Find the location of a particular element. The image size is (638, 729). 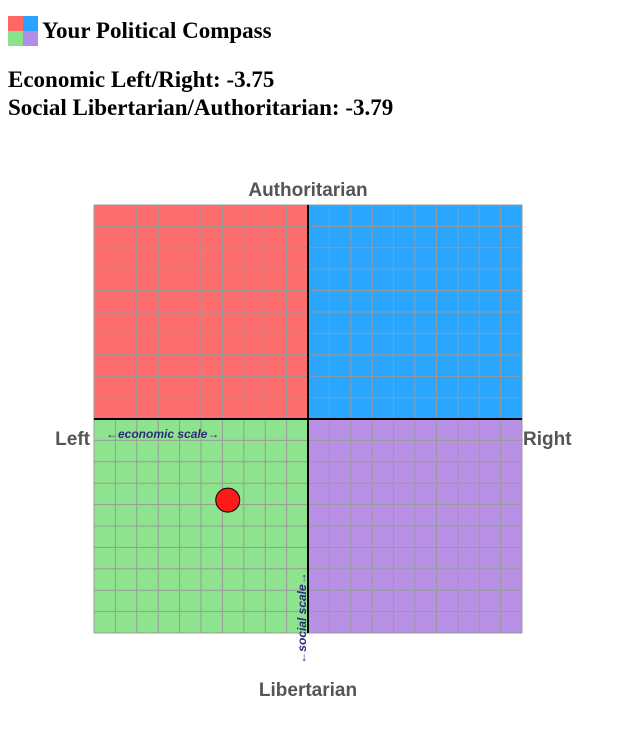

economic-score: Economic Left/Right: -3.75 is located at coordinates (200, 80).